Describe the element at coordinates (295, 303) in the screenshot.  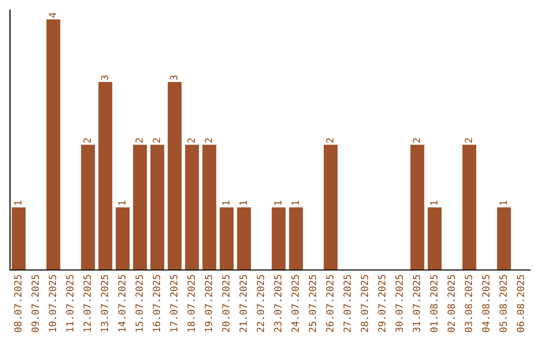
I see `x-tick-label: 24.07.2025` at that location.